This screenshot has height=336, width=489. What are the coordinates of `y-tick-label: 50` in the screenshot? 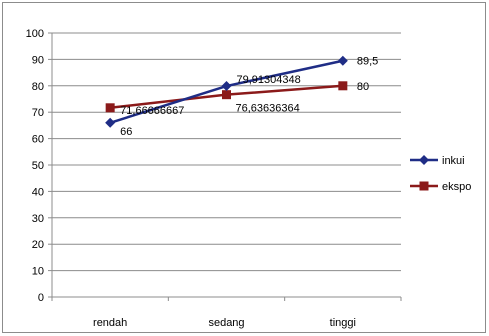 It's located at (38, 166).